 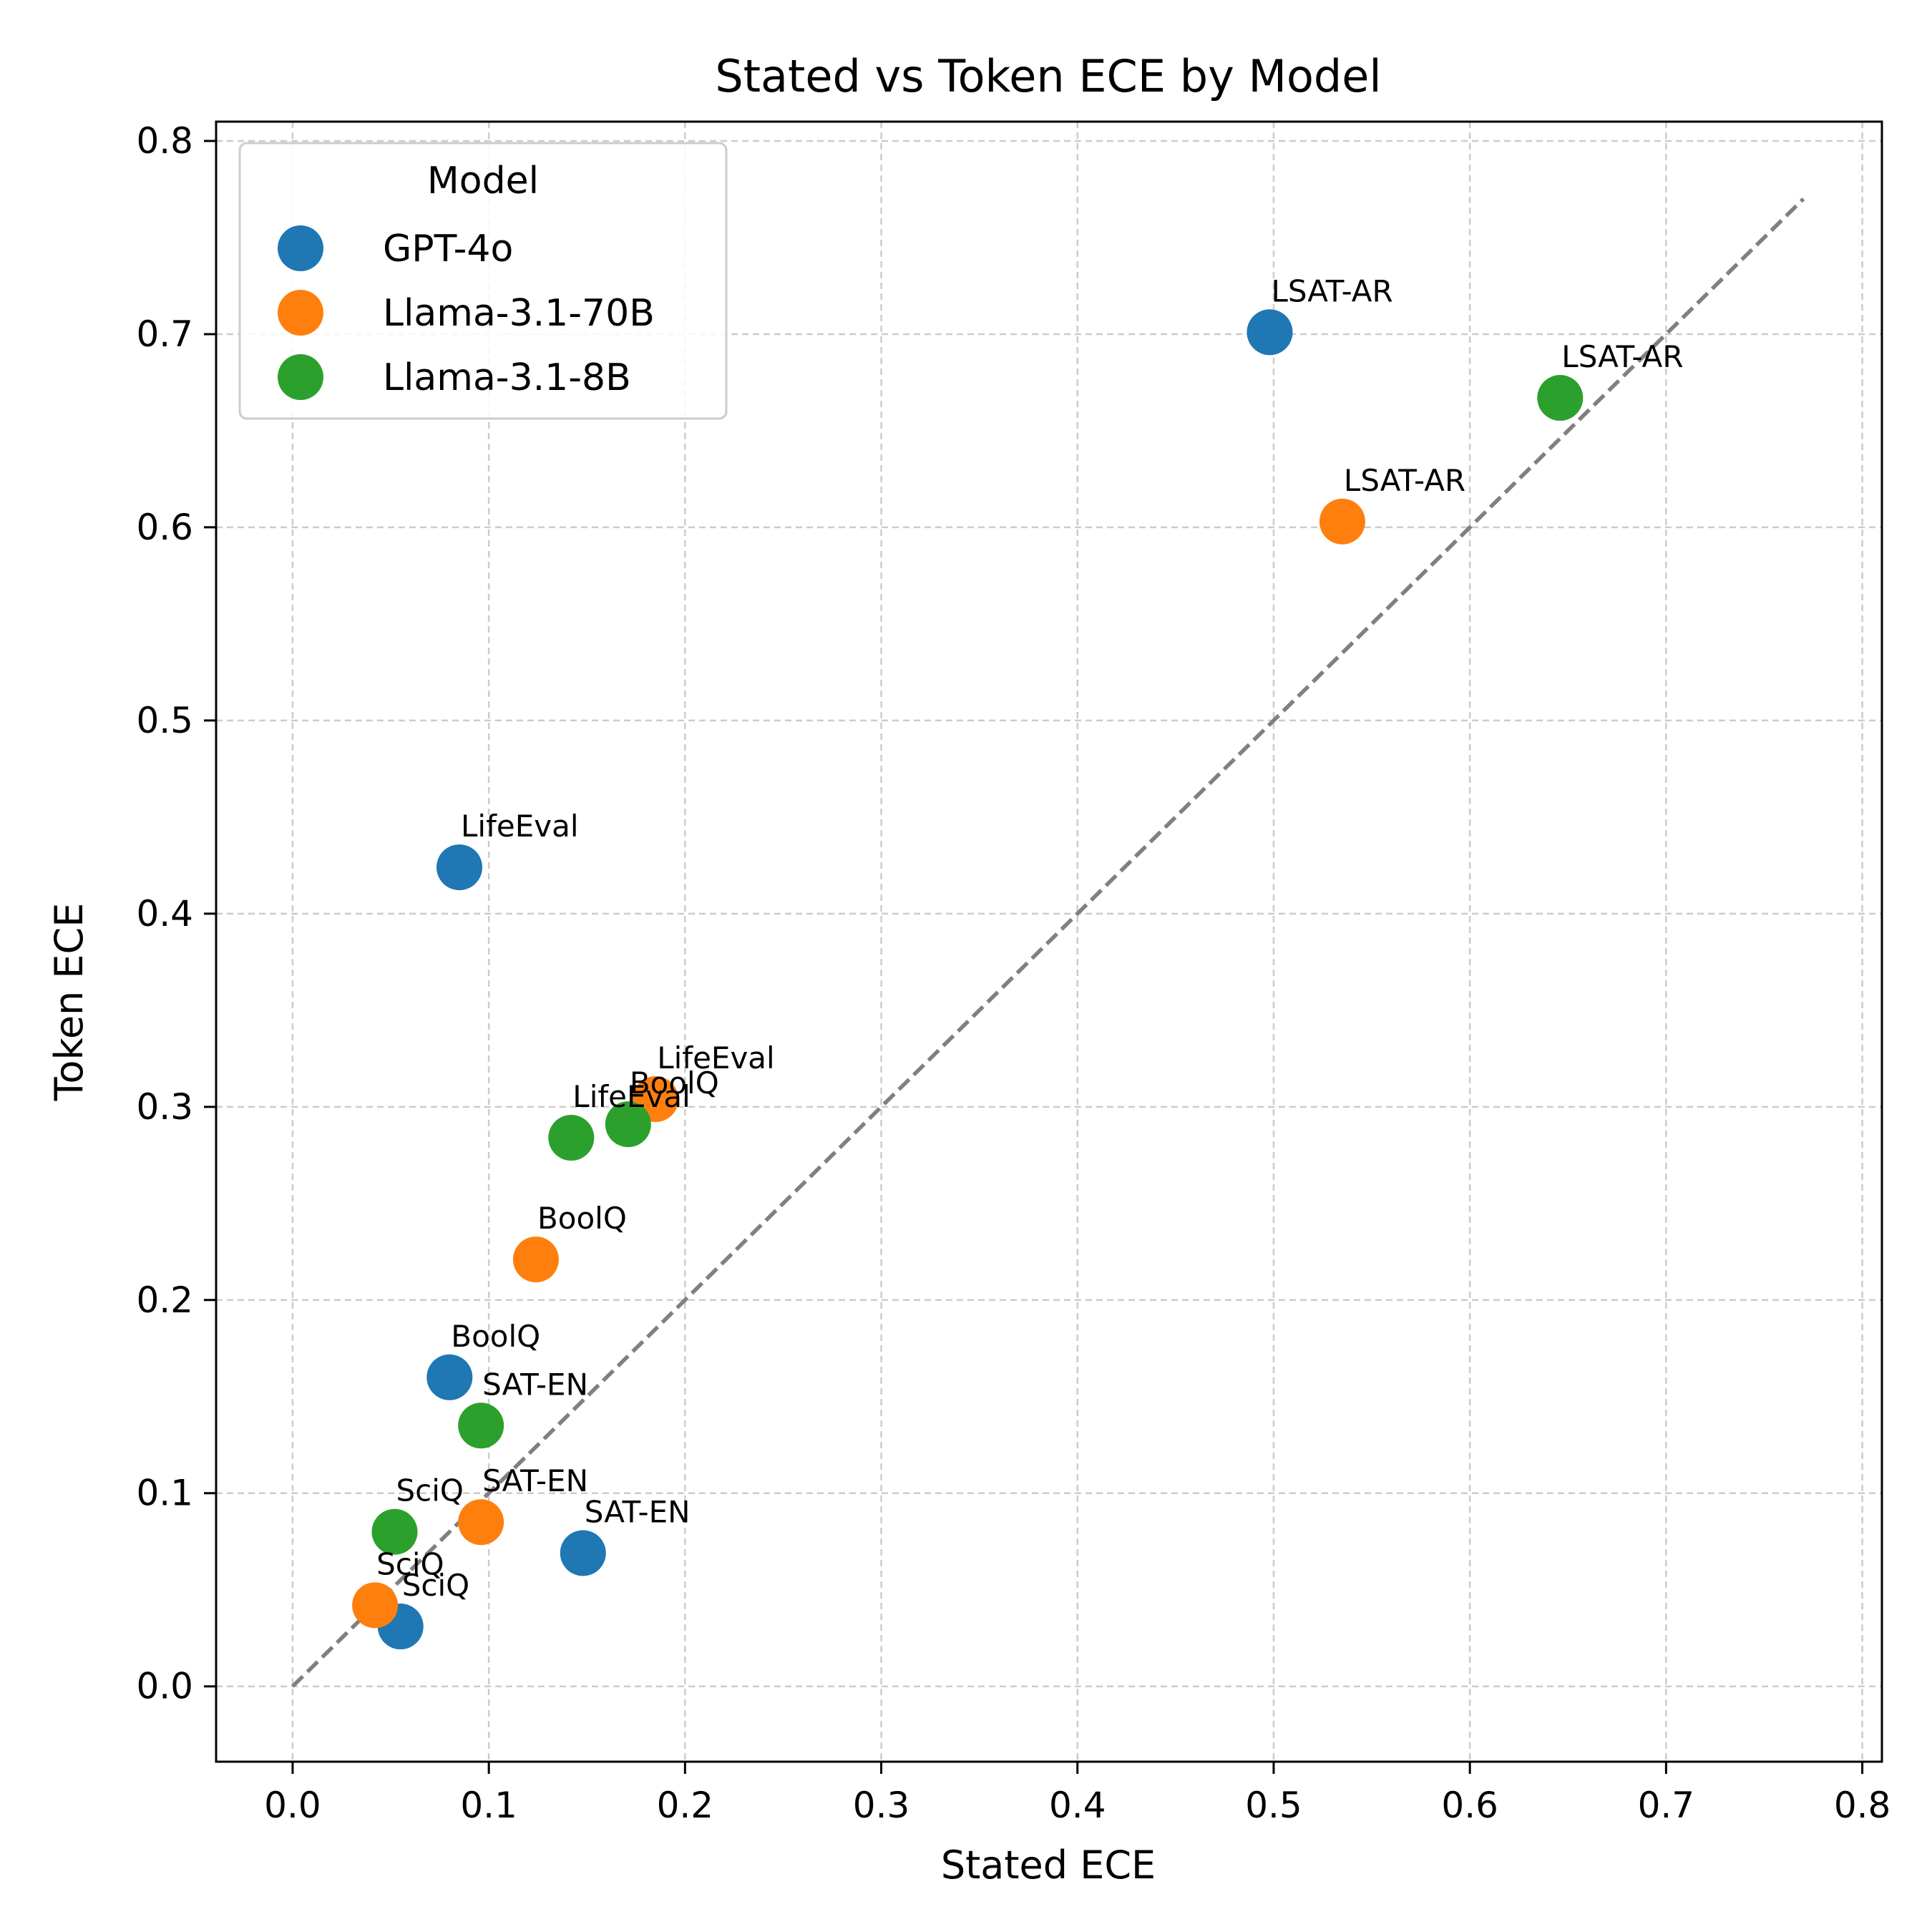 I want to click on y-axis-ticks: 0.0 0.1 0.2 0.3 0.4 0.5 0.6 0.7 0.8, so click(x=176, y=913).